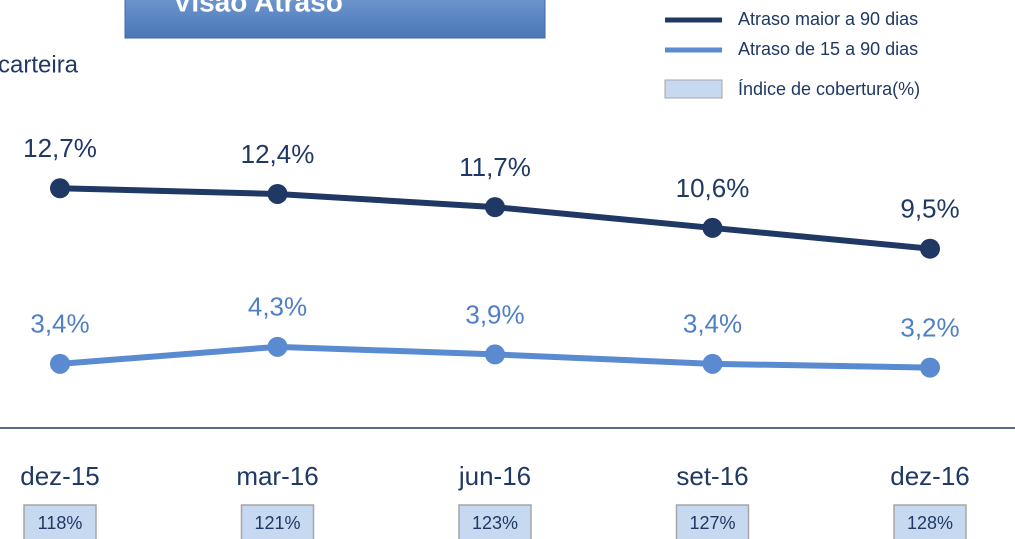 The height and width of the screenshot is (539, 1015). I want to click on x-tick-label: set-16, so click(712, 476).